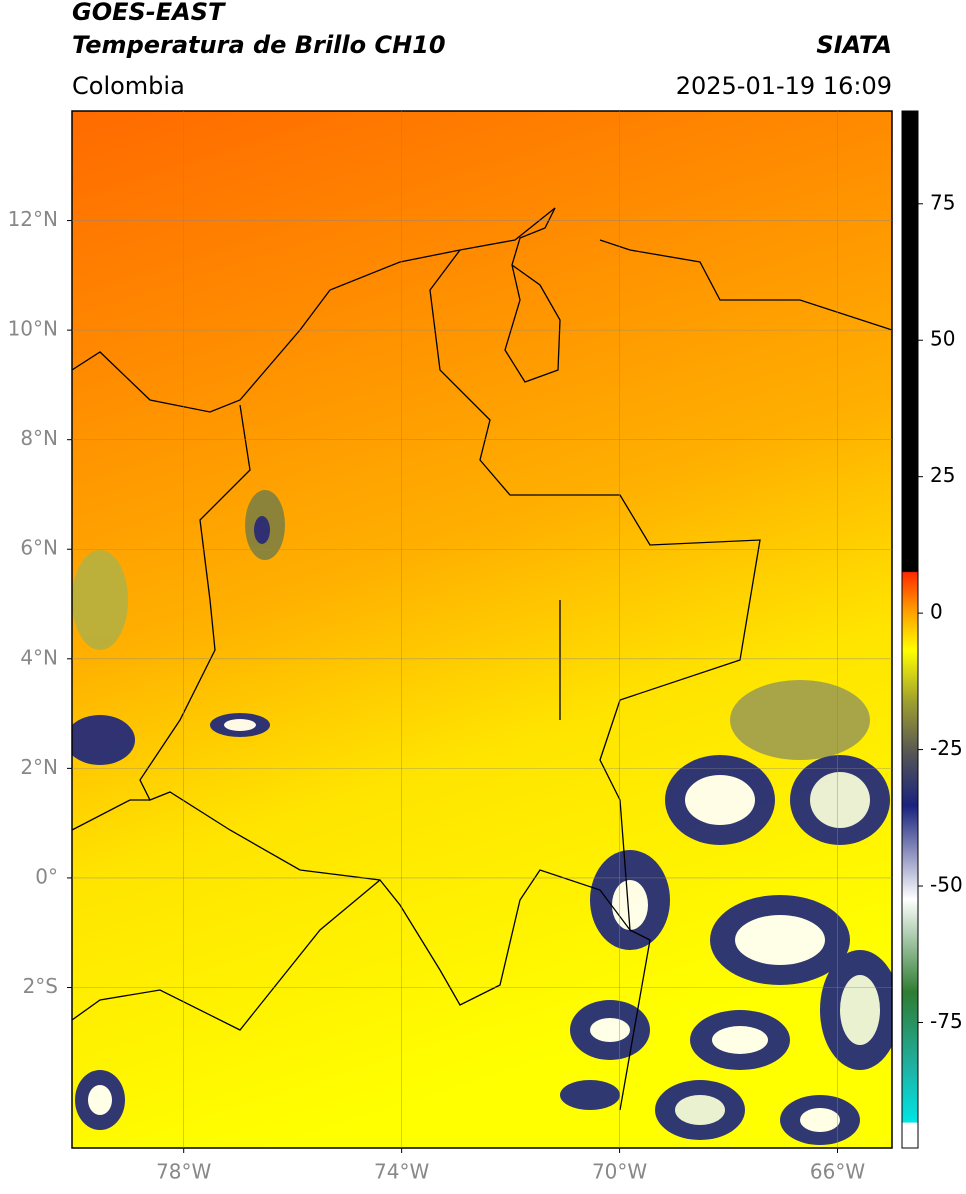 The height and width of the screenshot is (1194, 966). What do you see at coordinates (401, 1172) in the screenshot?
I see `x-tick-label: 74°W` at bounding box center [401, 1172].